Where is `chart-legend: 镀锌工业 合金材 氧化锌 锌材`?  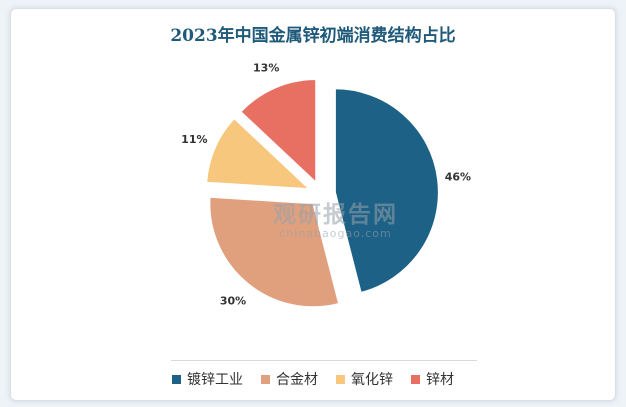 chart-legend: 镀锌工业 合金材 氧化锌 锌材 is located at coordinates (313, 379).